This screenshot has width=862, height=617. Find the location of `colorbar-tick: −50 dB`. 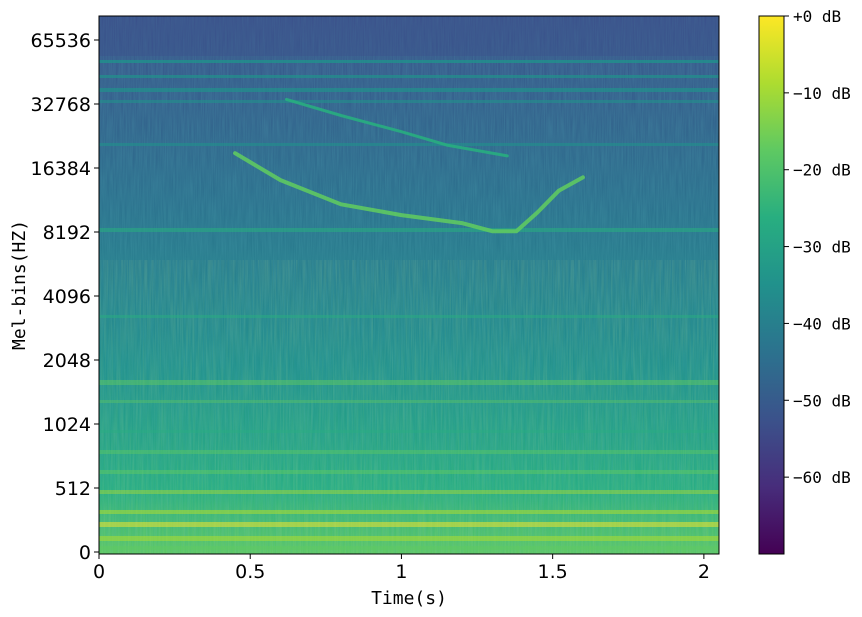

colorbar-tick: −50 dB is located at coordinates (817, 400).